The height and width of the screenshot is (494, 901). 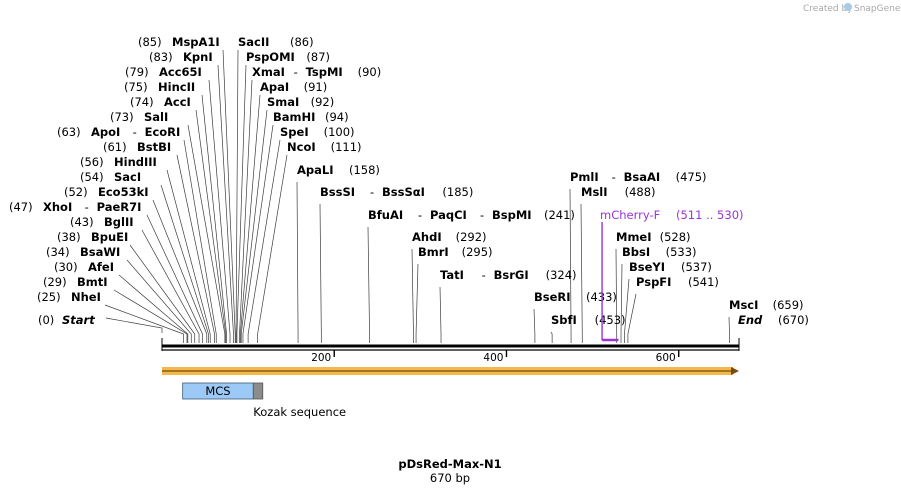 What do you see at coordinates (122, 117) in the screenshot?
I see `site-position: (73)` at bounding box center [122, 117].